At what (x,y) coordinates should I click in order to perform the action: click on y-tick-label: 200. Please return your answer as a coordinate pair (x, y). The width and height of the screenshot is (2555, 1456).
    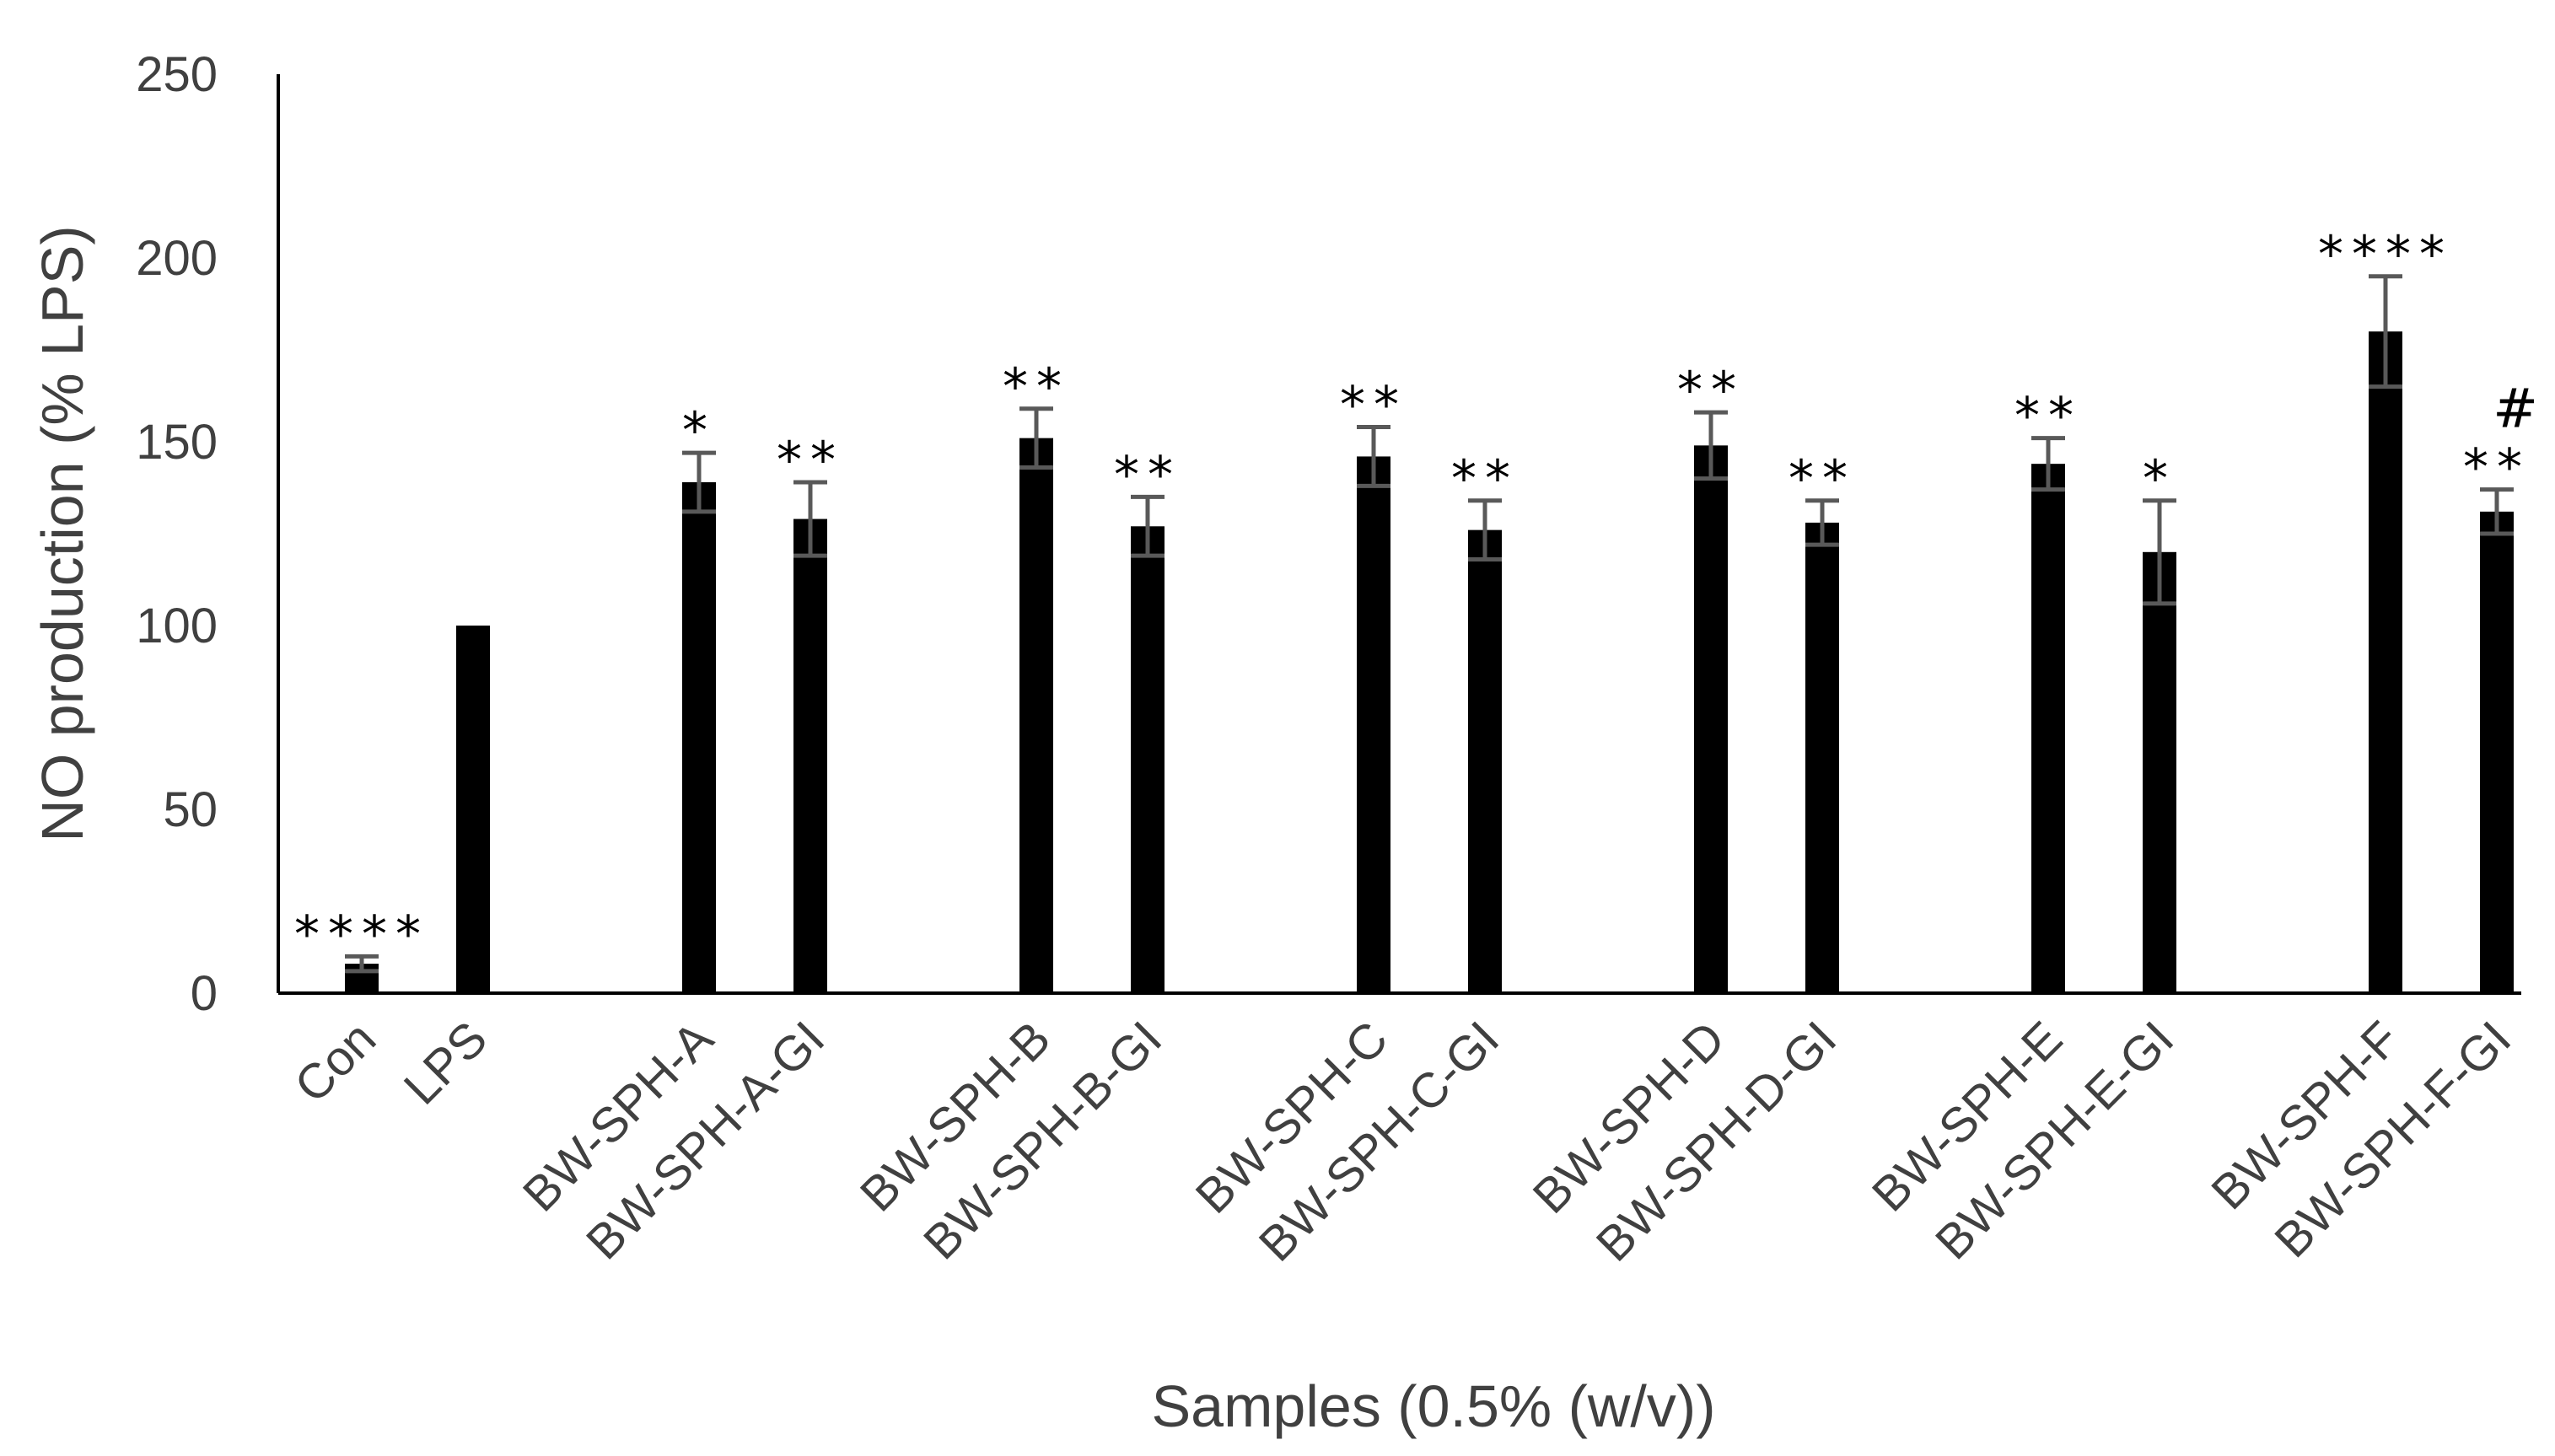
    Looking at the image, I should click on (177, 258).